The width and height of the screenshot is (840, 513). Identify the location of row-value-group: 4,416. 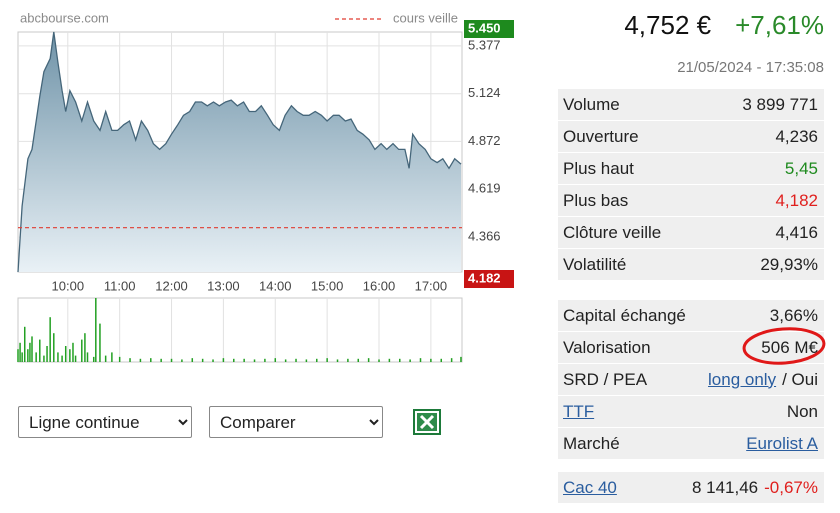
(796, 233).